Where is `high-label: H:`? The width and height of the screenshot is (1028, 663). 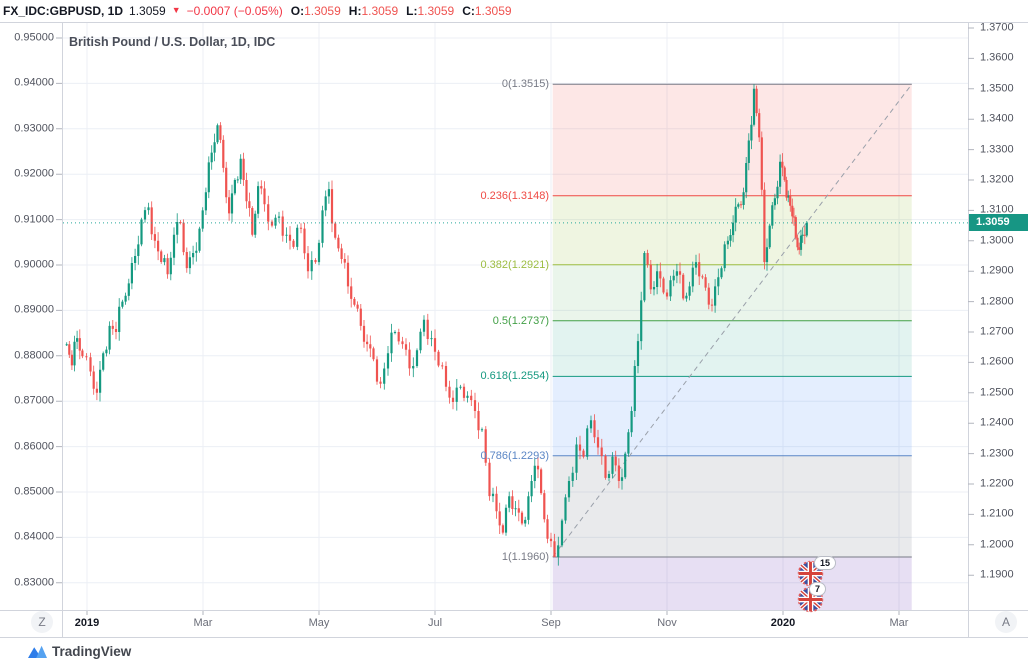 high-label: H: is located at coordinates (355, 11).